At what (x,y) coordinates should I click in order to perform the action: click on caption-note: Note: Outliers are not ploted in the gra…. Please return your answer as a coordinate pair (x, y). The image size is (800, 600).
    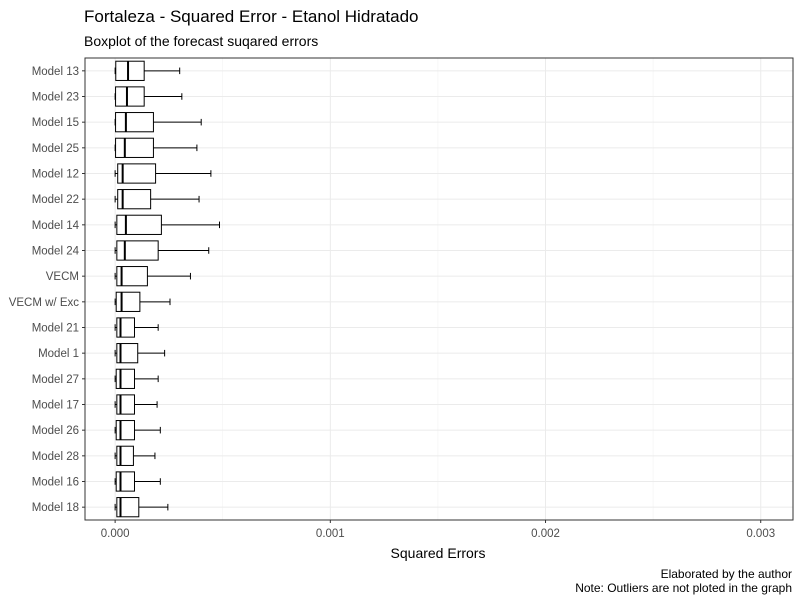
    Looking at the image, I should click on (683, 588).